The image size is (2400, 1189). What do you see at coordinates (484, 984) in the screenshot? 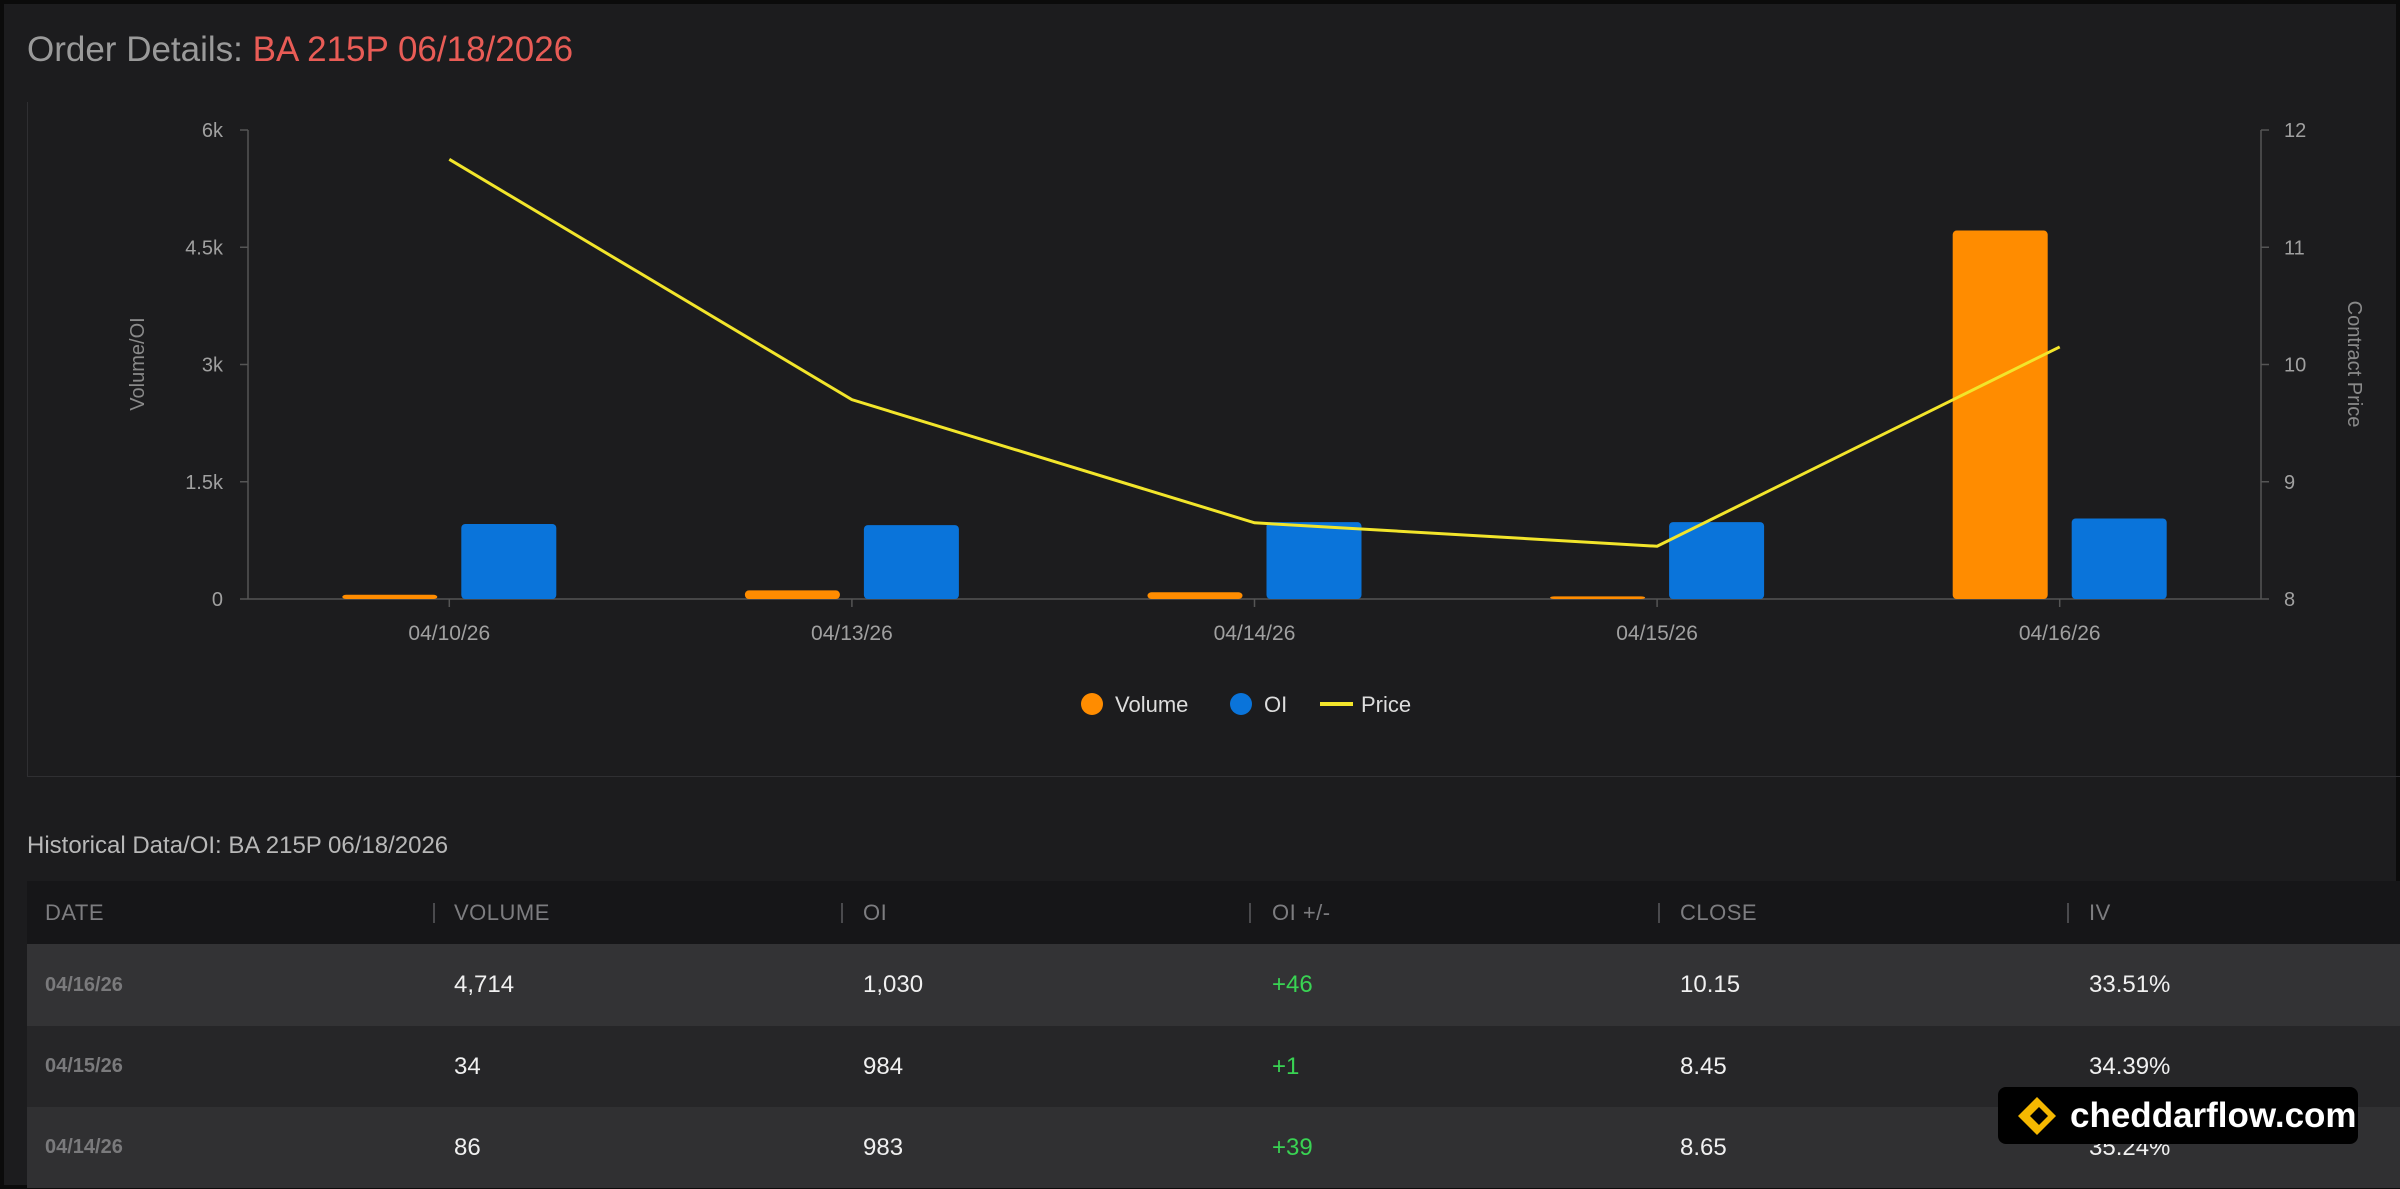
I see `cell-volume: 4,714` at bounding box center [484, 984].